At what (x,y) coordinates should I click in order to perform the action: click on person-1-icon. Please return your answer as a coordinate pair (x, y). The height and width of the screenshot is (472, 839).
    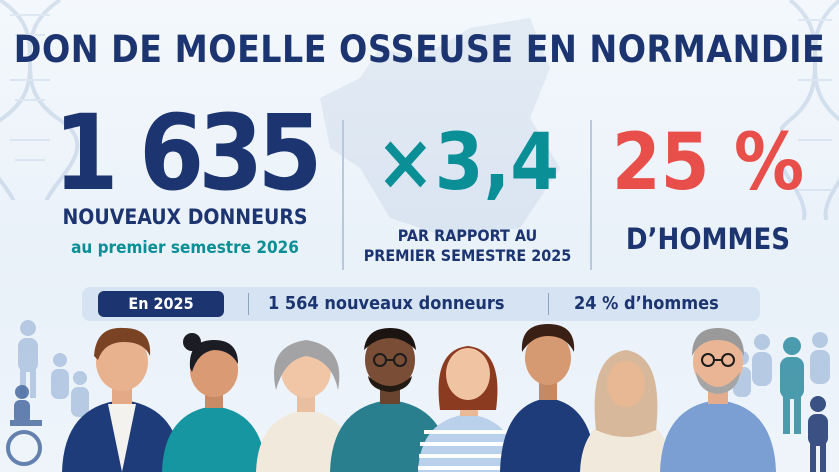
    Looking at the image, I should click on (122, 399).